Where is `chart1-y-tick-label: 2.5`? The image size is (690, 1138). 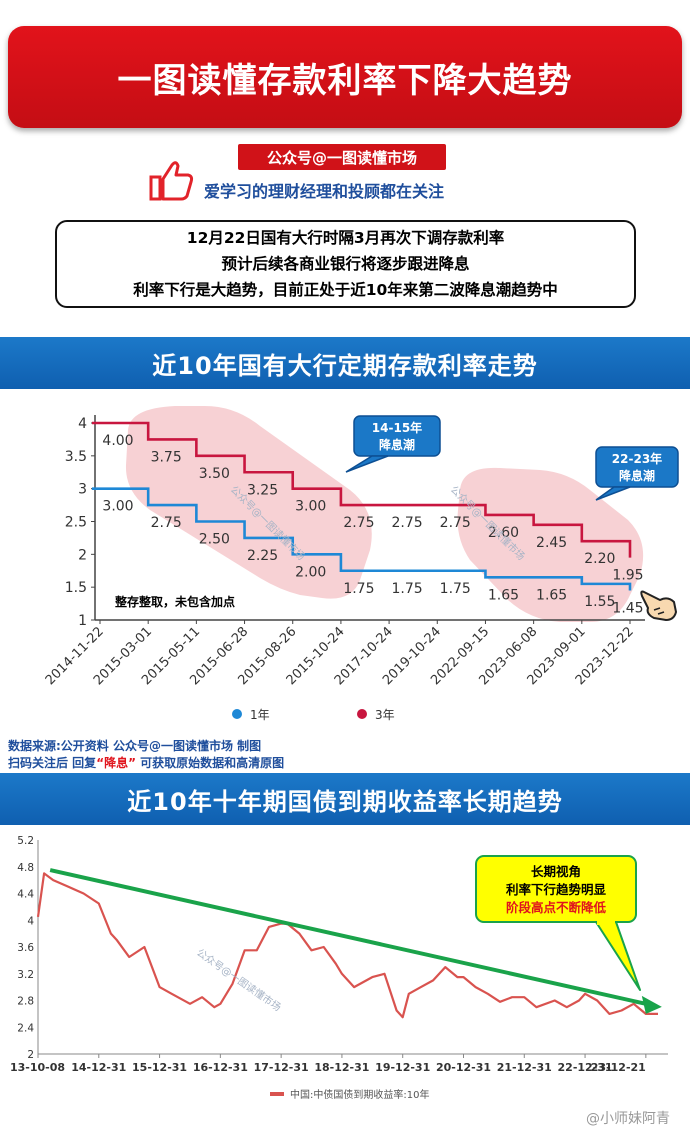
chart1-y-tick-label: 2.5 is located at coordinates (76, 523).